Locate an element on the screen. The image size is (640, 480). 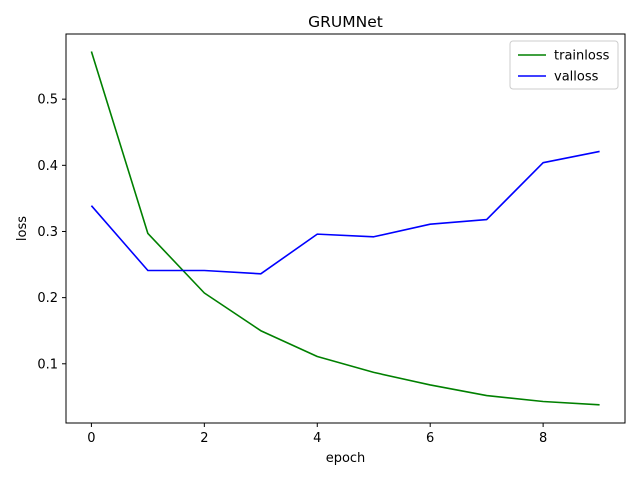
y-tick-label: 0.5 is located at coordinates (47, 100).